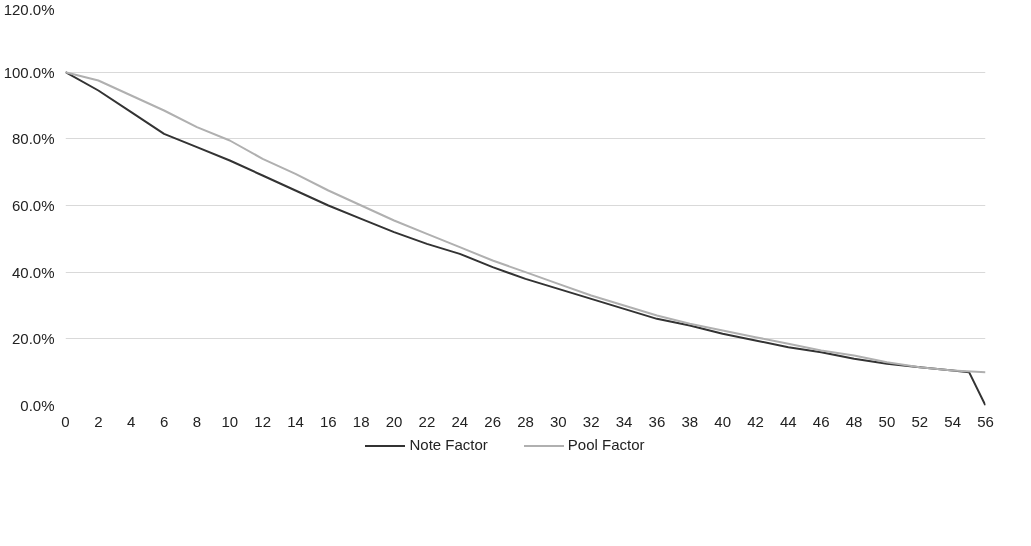 This screenshot has width=1031, height=546. What do you see at coordinates (985, 421) in the screenshot?
I see `x-tick-label: 56` at bounding box center [985, 421].